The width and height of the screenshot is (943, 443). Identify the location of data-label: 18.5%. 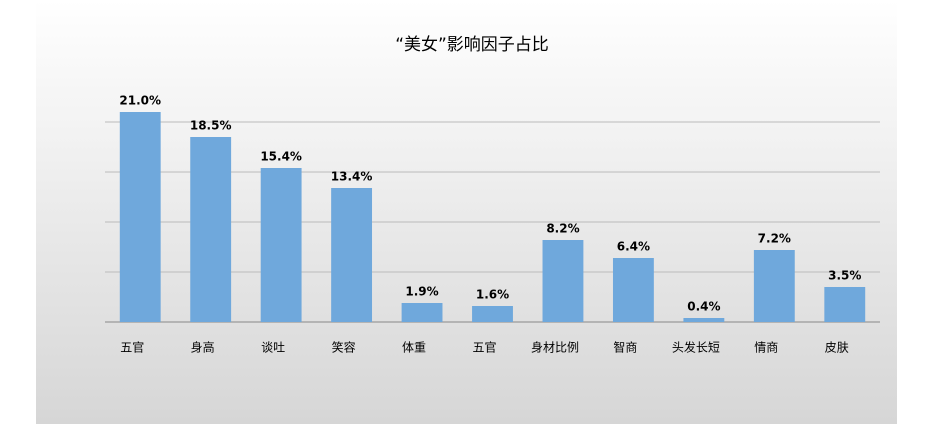
(211, 126).